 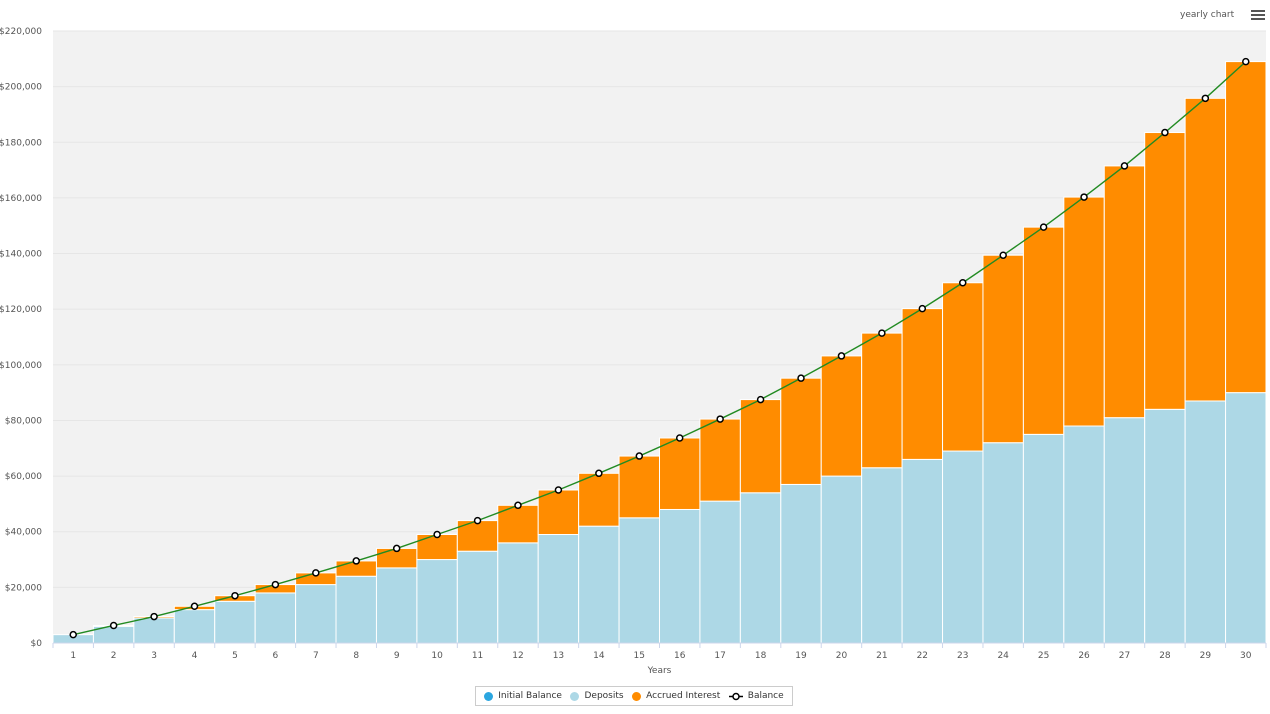 What do you see at coordinates (1258, 15) in the screenshot?
I see `hamburger-menu-icon` at bounding box center [1258, 15].